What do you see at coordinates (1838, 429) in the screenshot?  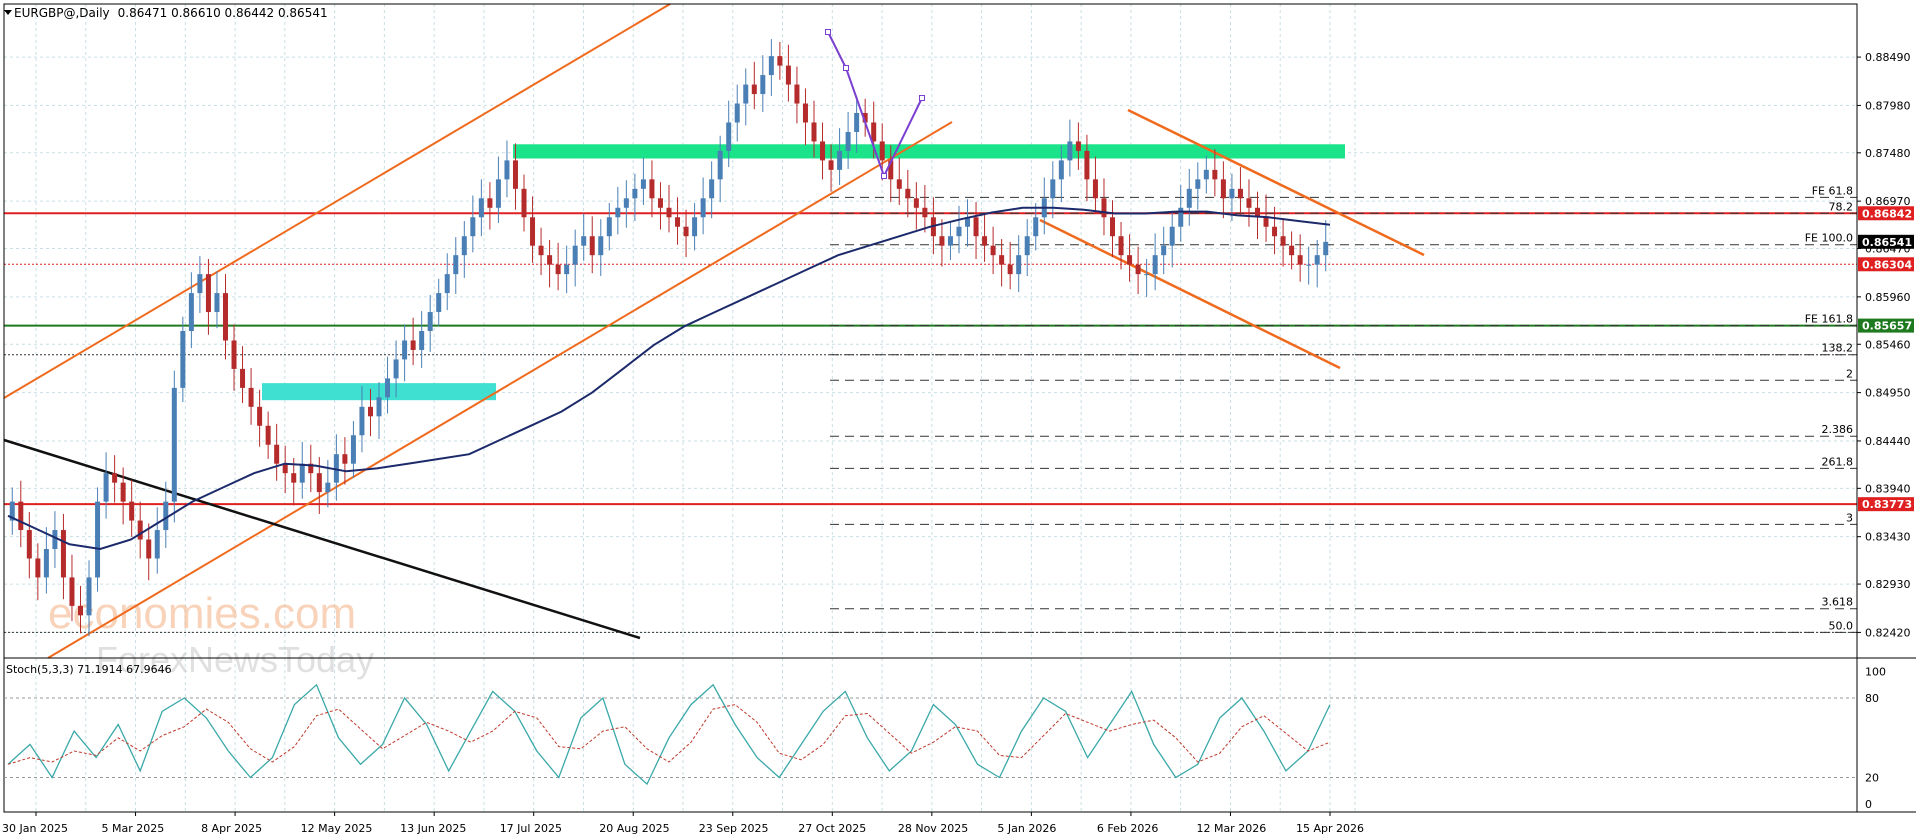 I see `fib-label: 2.386` at bounding box center [1838, 429].